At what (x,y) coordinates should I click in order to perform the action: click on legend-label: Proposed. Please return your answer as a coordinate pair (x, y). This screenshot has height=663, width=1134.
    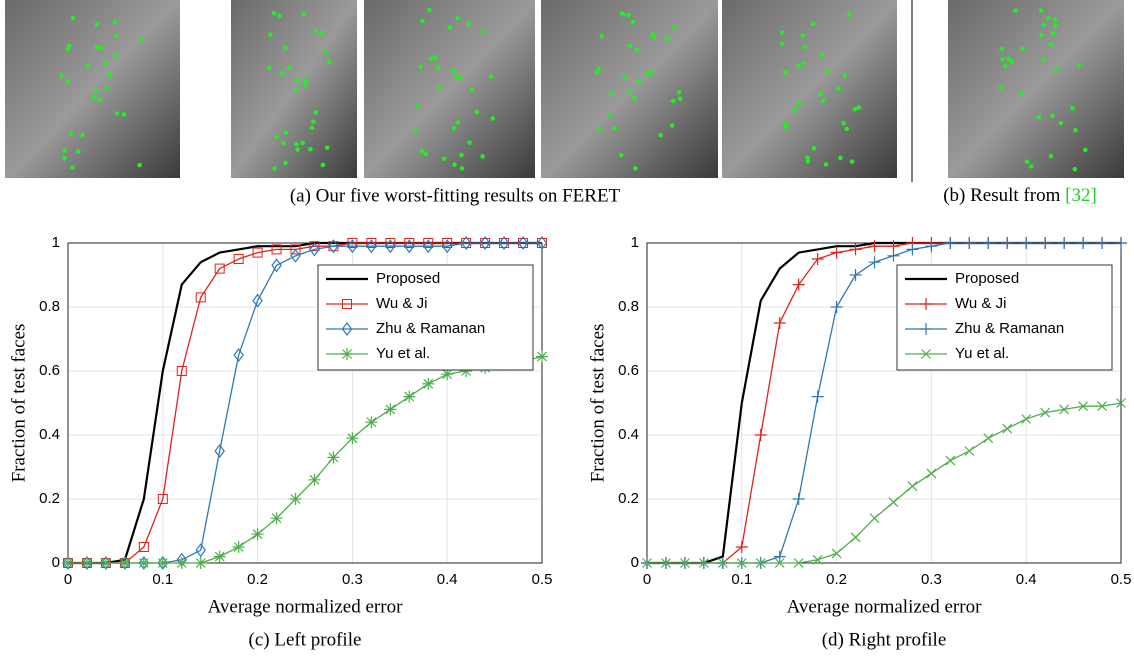
    Looking at the image, I should click on (408, 278).